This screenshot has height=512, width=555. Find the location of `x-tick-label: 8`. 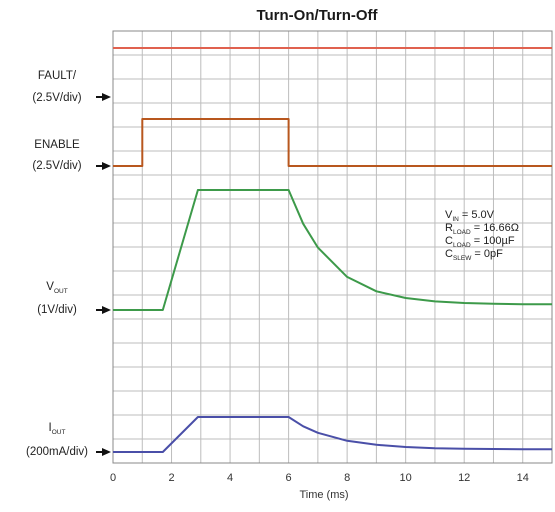

x-tick-label: 8 is located at coordinates (347, 478).